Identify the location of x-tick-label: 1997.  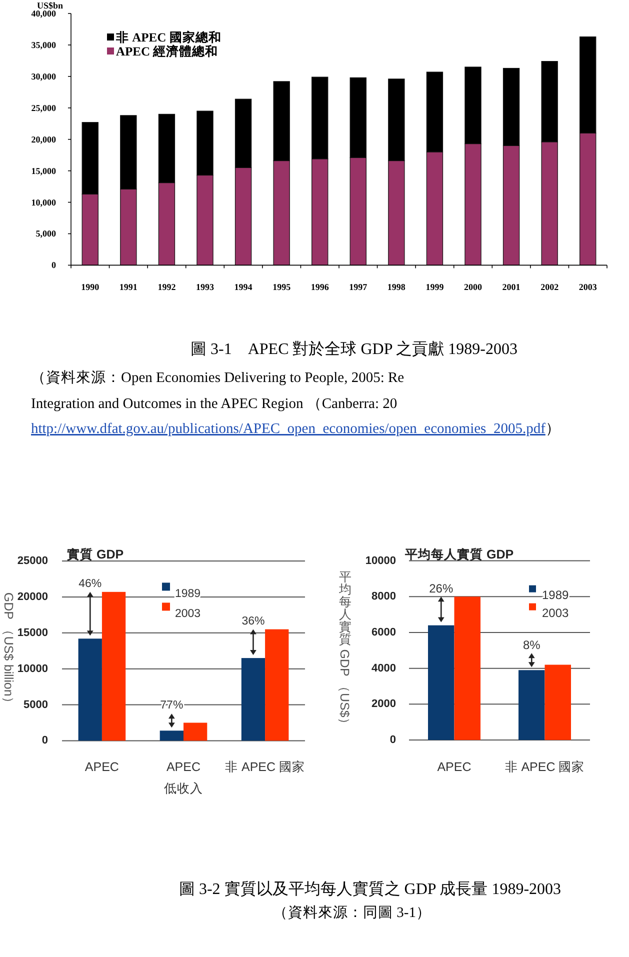
(358, 287).